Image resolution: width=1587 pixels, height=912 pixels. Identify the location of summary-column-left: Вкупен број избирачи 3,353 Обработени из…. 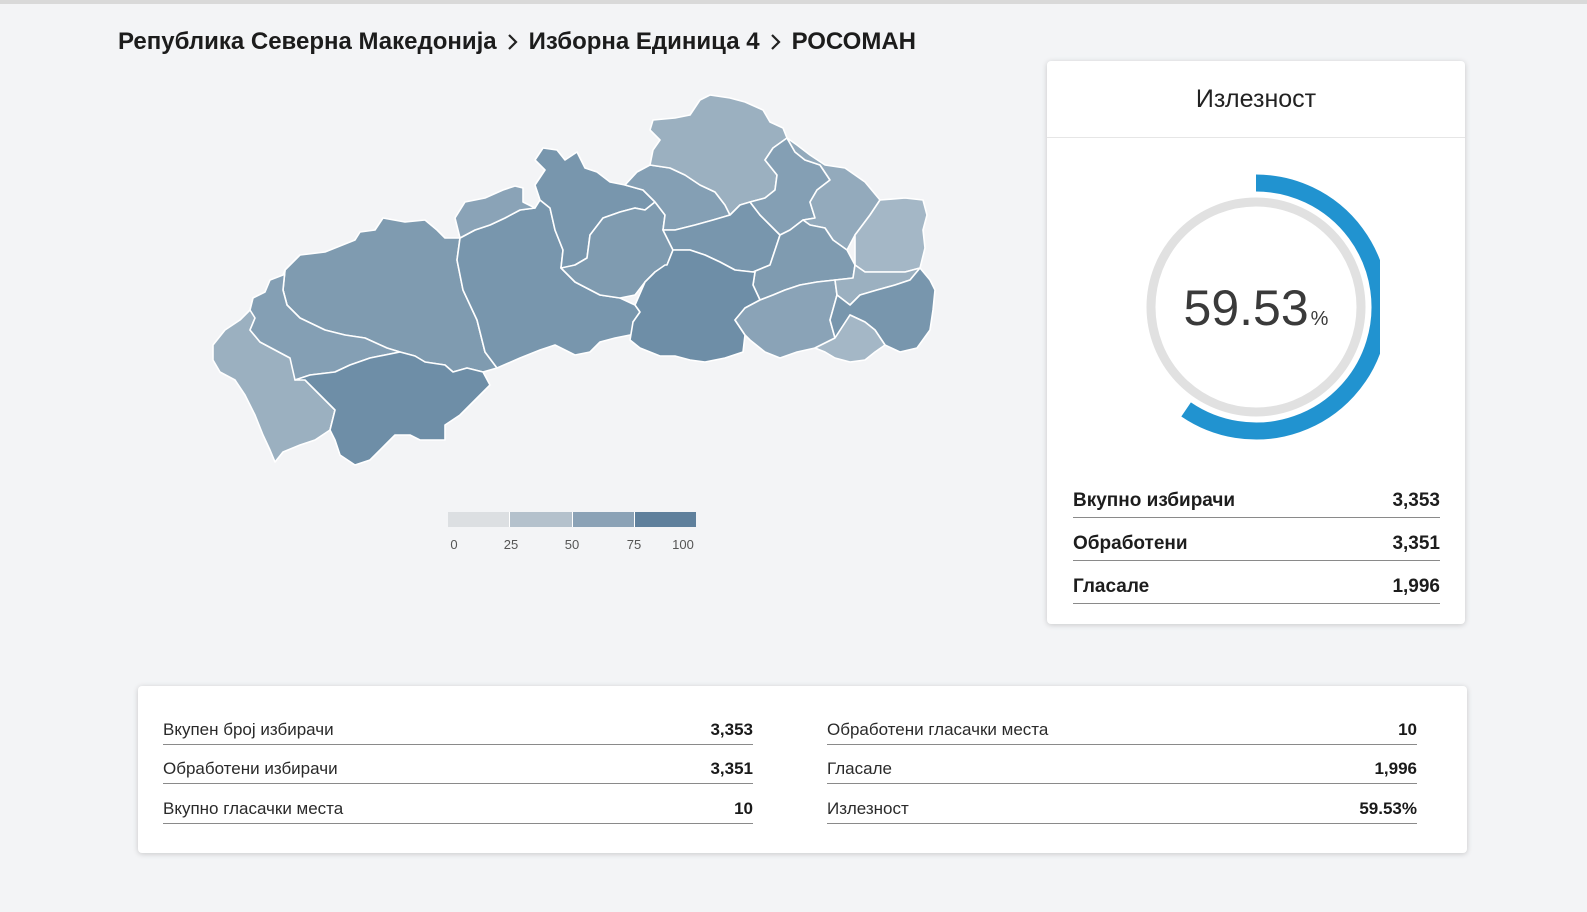
(458, 764).